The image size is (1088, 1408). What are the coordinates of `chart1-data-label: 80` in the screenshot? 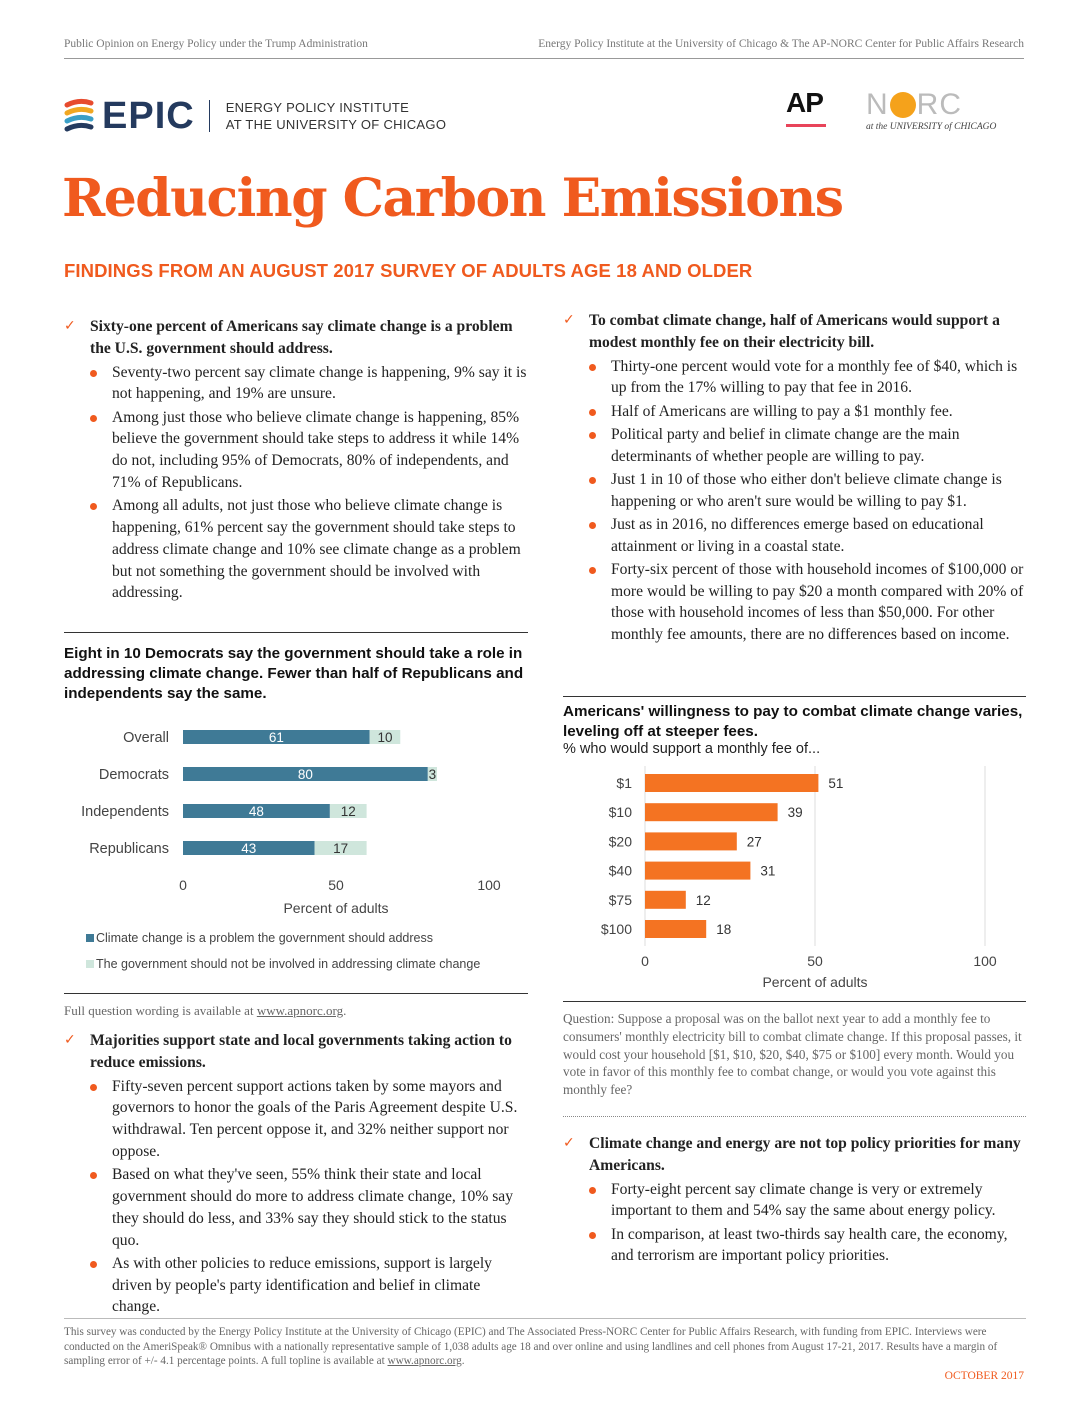 It's located at (305, 774).